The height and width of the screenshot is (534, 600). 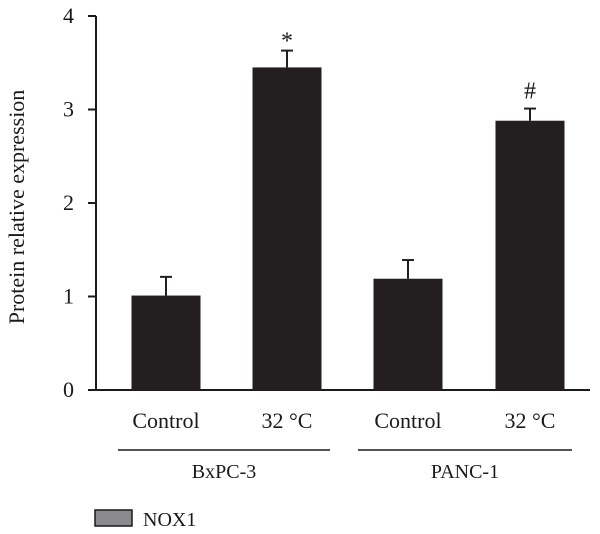 I want to click on significance-marker: #, so click(x=530, y=92).